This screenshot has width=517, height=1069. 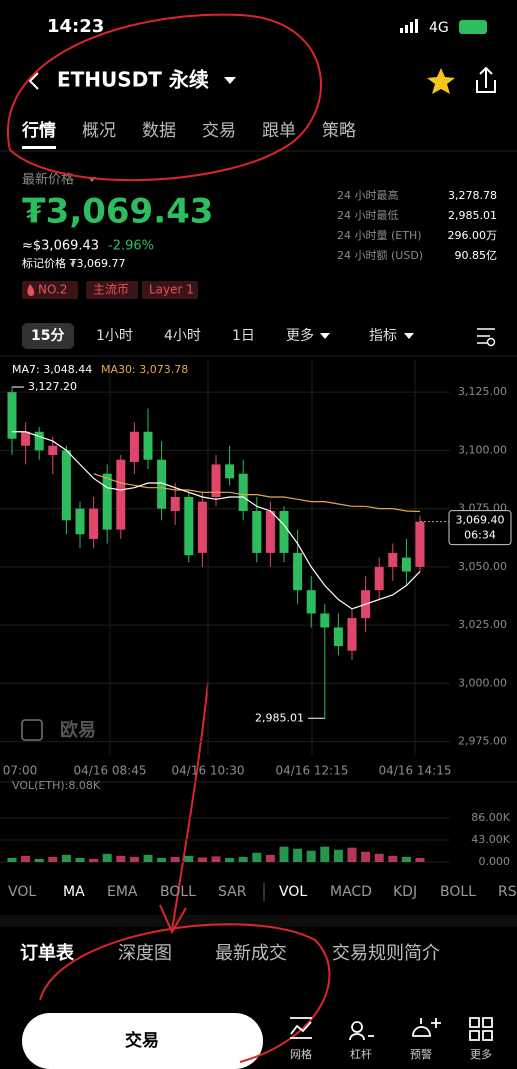 What do you see at coordinates (472, 215) in the screenshot?
I see `stat-value: 2,985.01` at bounding box center [472, 215].